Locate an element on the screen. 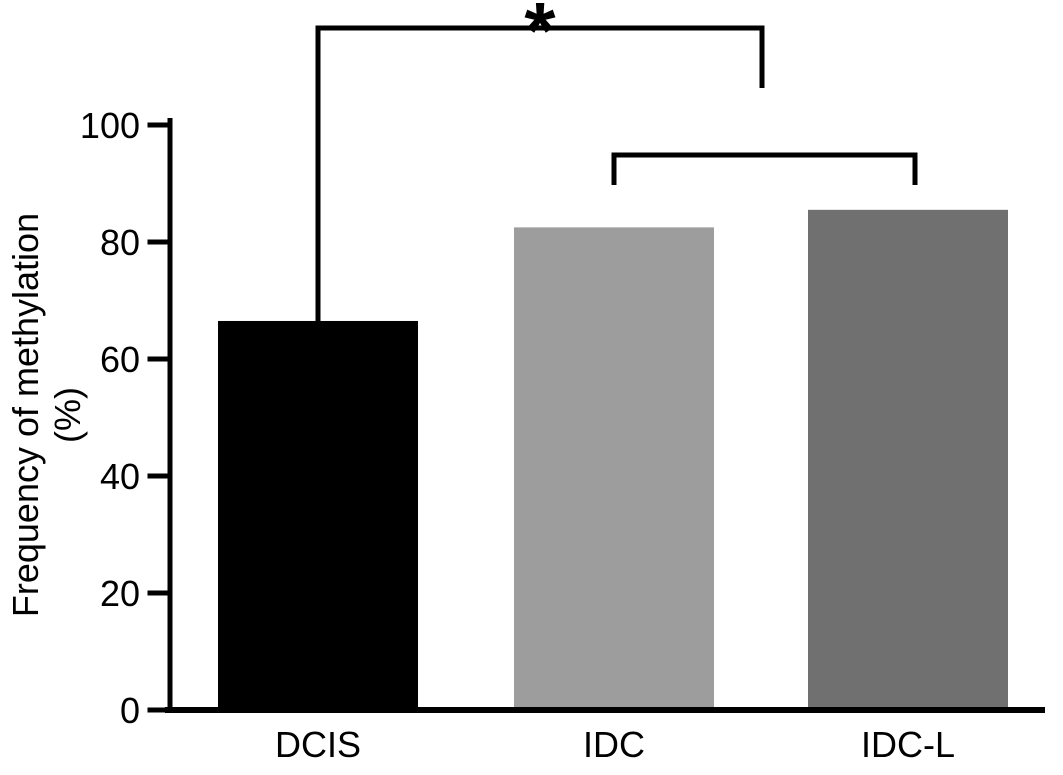  y-tick-label: 0 is located at coordinates (130, 710).